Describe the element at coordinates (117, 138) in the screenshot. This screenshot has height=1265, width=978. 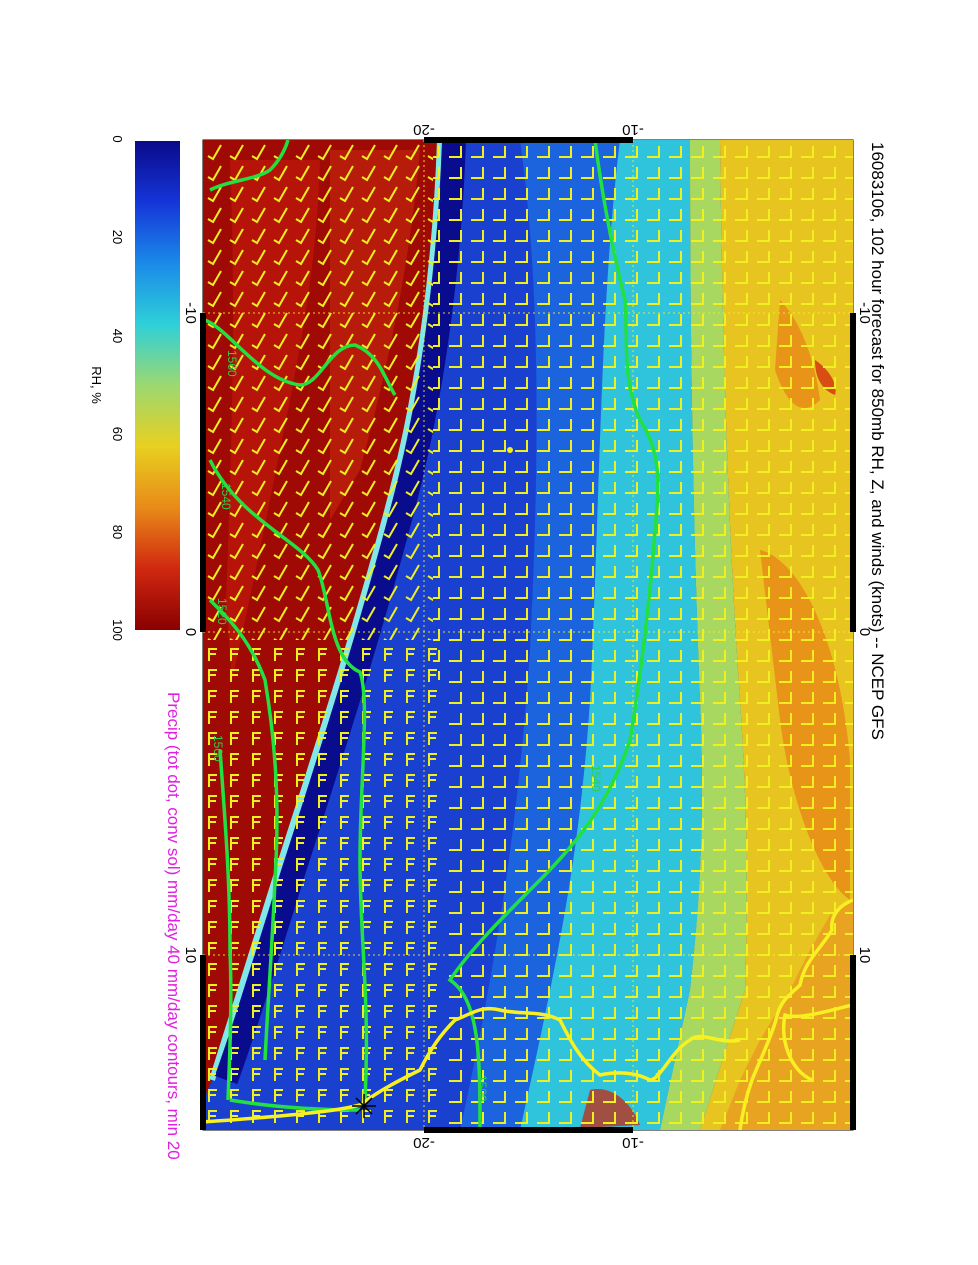
I see `colorbar-tick-0: 0` at that location.